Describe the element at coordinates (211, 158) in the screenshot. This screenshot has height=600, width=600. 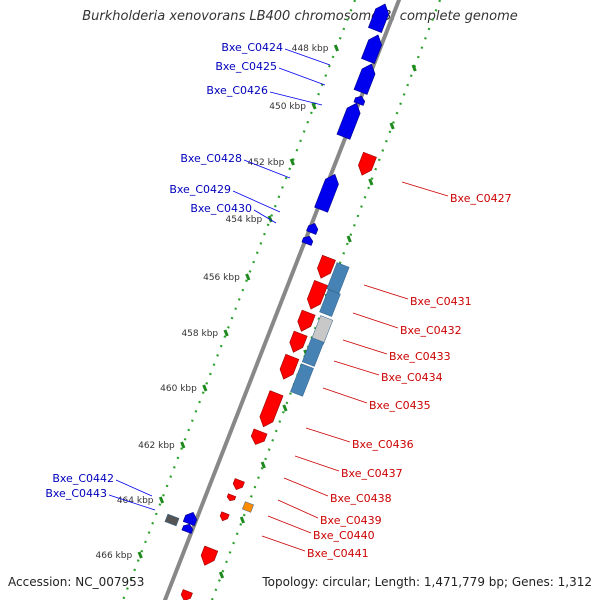
I see `gene-label-bxe-c0428: Bxe_C0428` at that location.